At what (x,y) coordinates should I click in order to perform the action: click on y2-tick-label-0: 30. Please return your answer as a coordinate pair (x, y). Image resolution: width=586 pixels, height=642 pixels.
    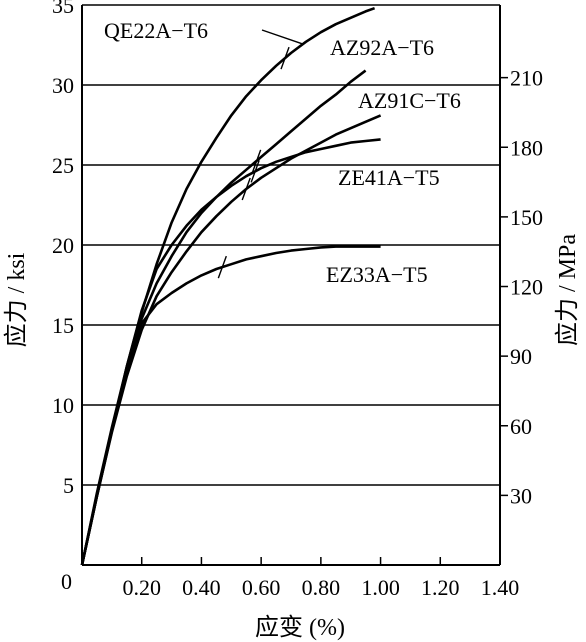
    Looking at the image, I should click on (521, 495).